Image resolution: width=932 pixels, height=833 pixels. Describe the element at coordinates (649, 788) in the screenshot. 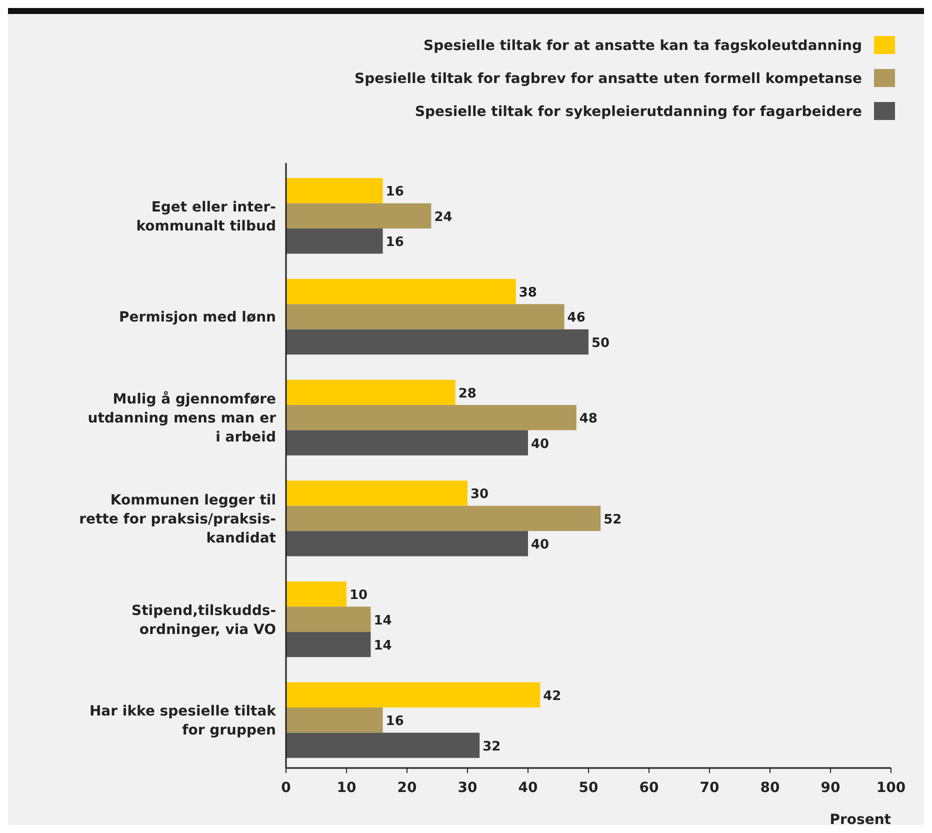

I see `x-tick-label: 60` at that location.